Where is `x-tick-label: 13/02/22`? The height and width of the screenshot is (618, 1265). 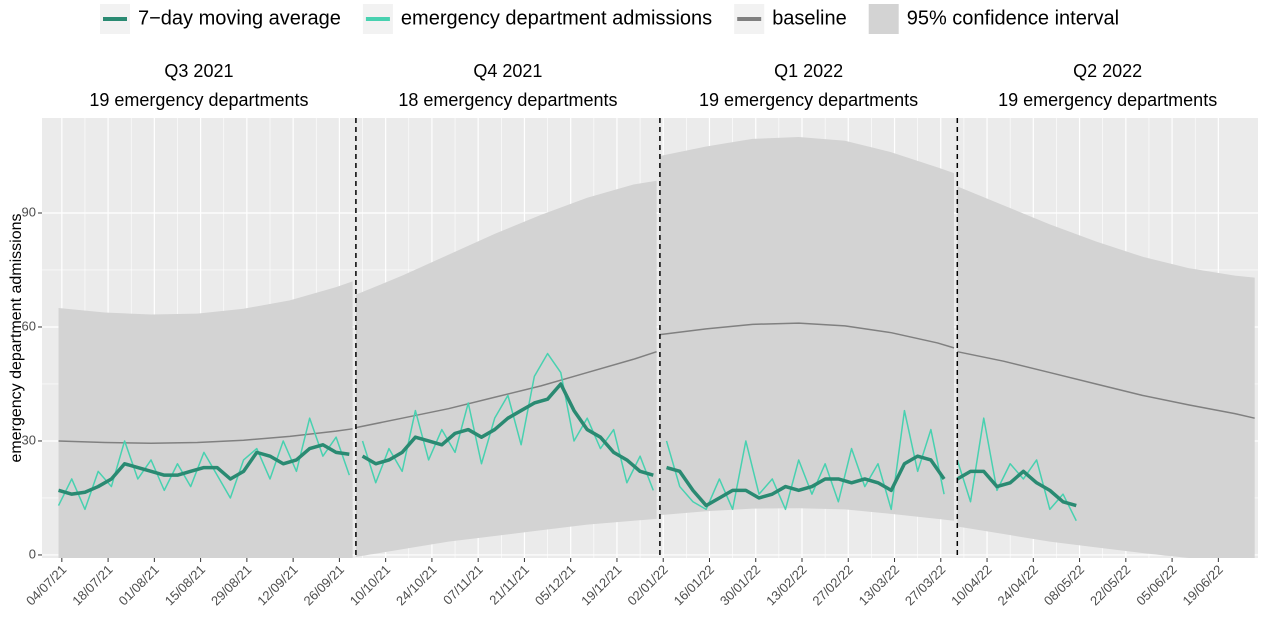 x-tick-label: 13/02/22 is located at coordinates (786, 585).